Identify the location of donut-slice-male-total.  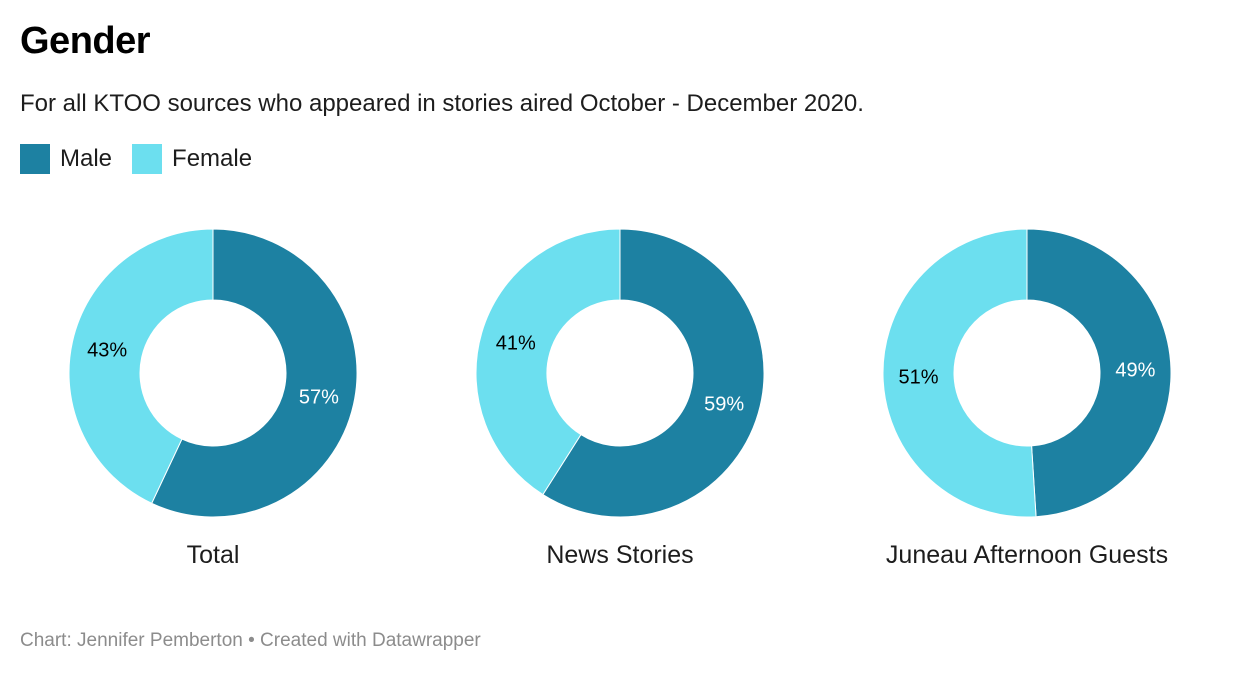
(254, 373).